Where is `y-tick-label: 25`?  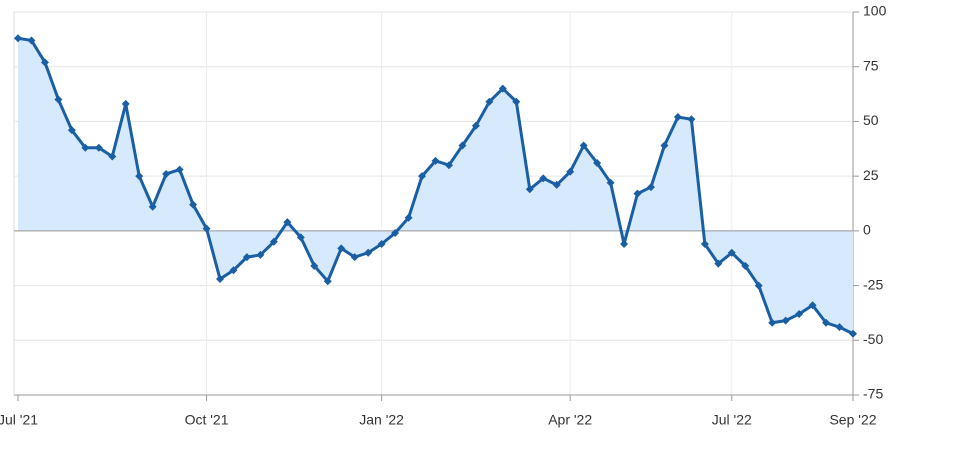
y-tick-label: 25 is located at coordinates (871, 175).